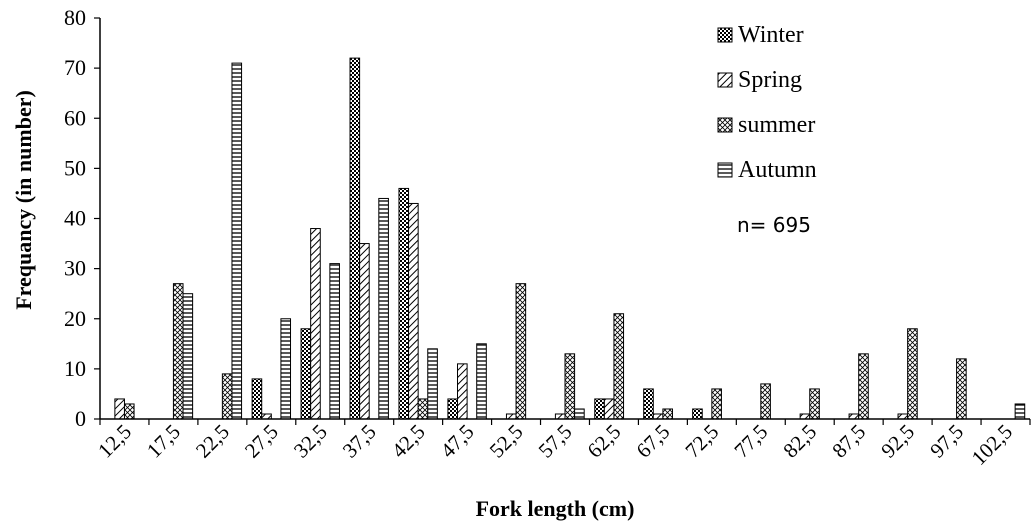  What do you see at coordinates (767, 102) in the screenshot?
I see `legend: Winter Spring summer Autumn` at bounding box center [767, 102].